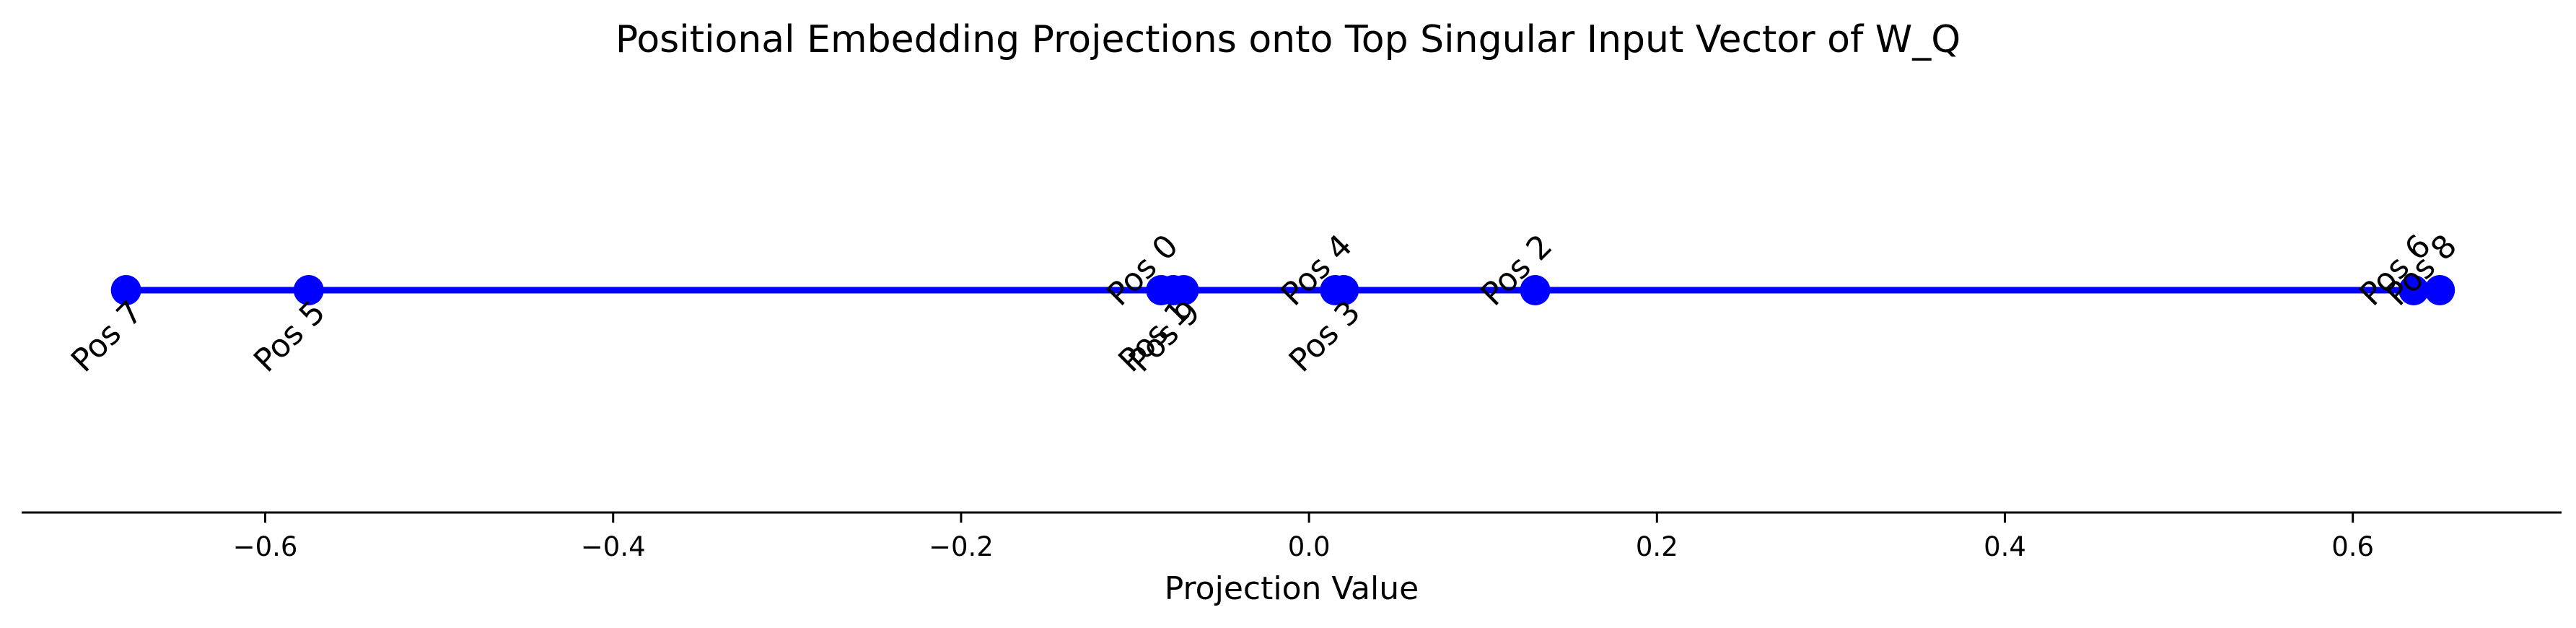  I want to click on point-label: Pos 2, so click(1517, 270).